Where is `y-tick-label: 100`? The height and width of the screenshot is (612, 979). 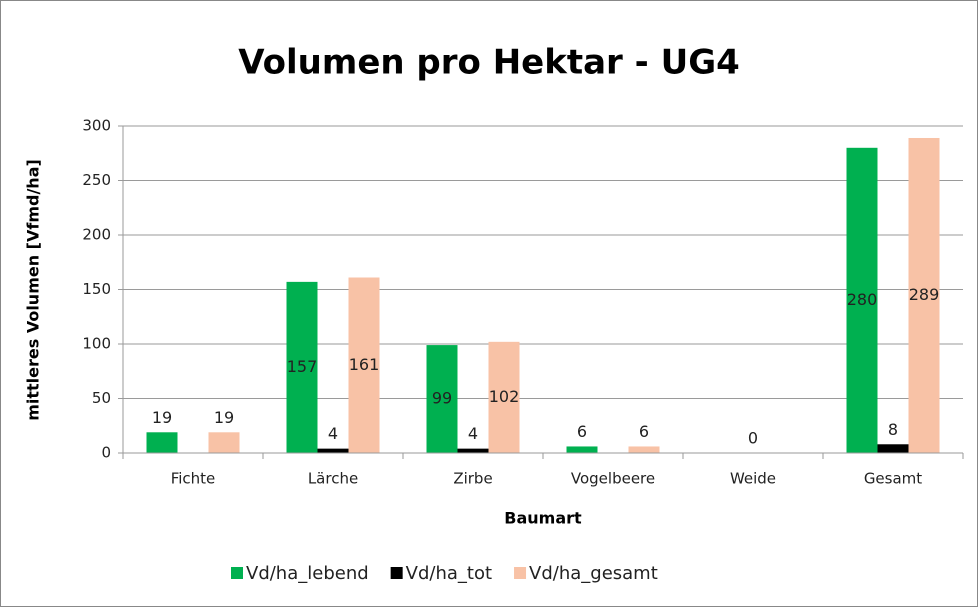 y-tick-label: 100 is located at coordinates (96, 344).